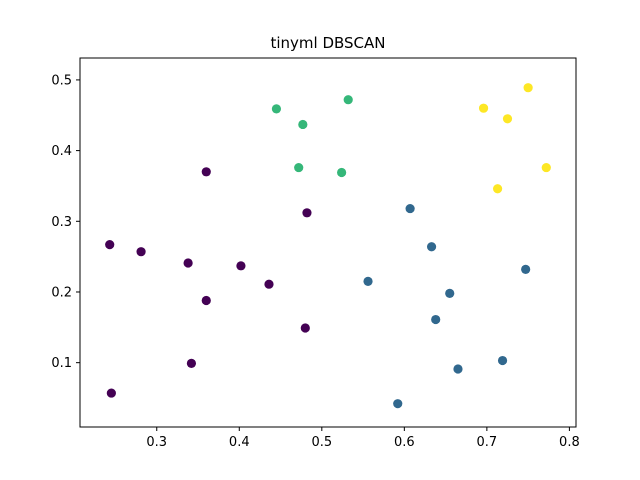 The height and width of the screenshot is (480, 640). I want to click on y-tick-label: 0.2, so click(61, 292).